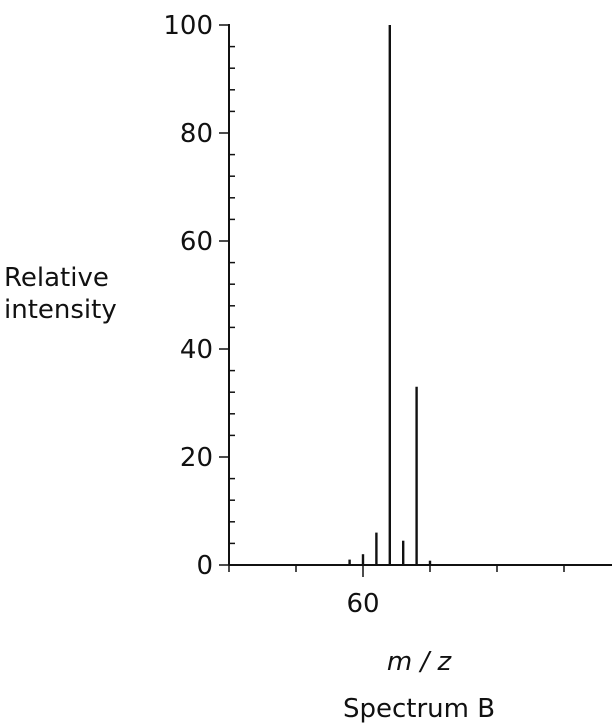 This screenshot has height=726, width=614. What do you see at coordinates (196, 350) in the screenshot?
I see `y-tick-label: 40` at bounding box center [196, 350].